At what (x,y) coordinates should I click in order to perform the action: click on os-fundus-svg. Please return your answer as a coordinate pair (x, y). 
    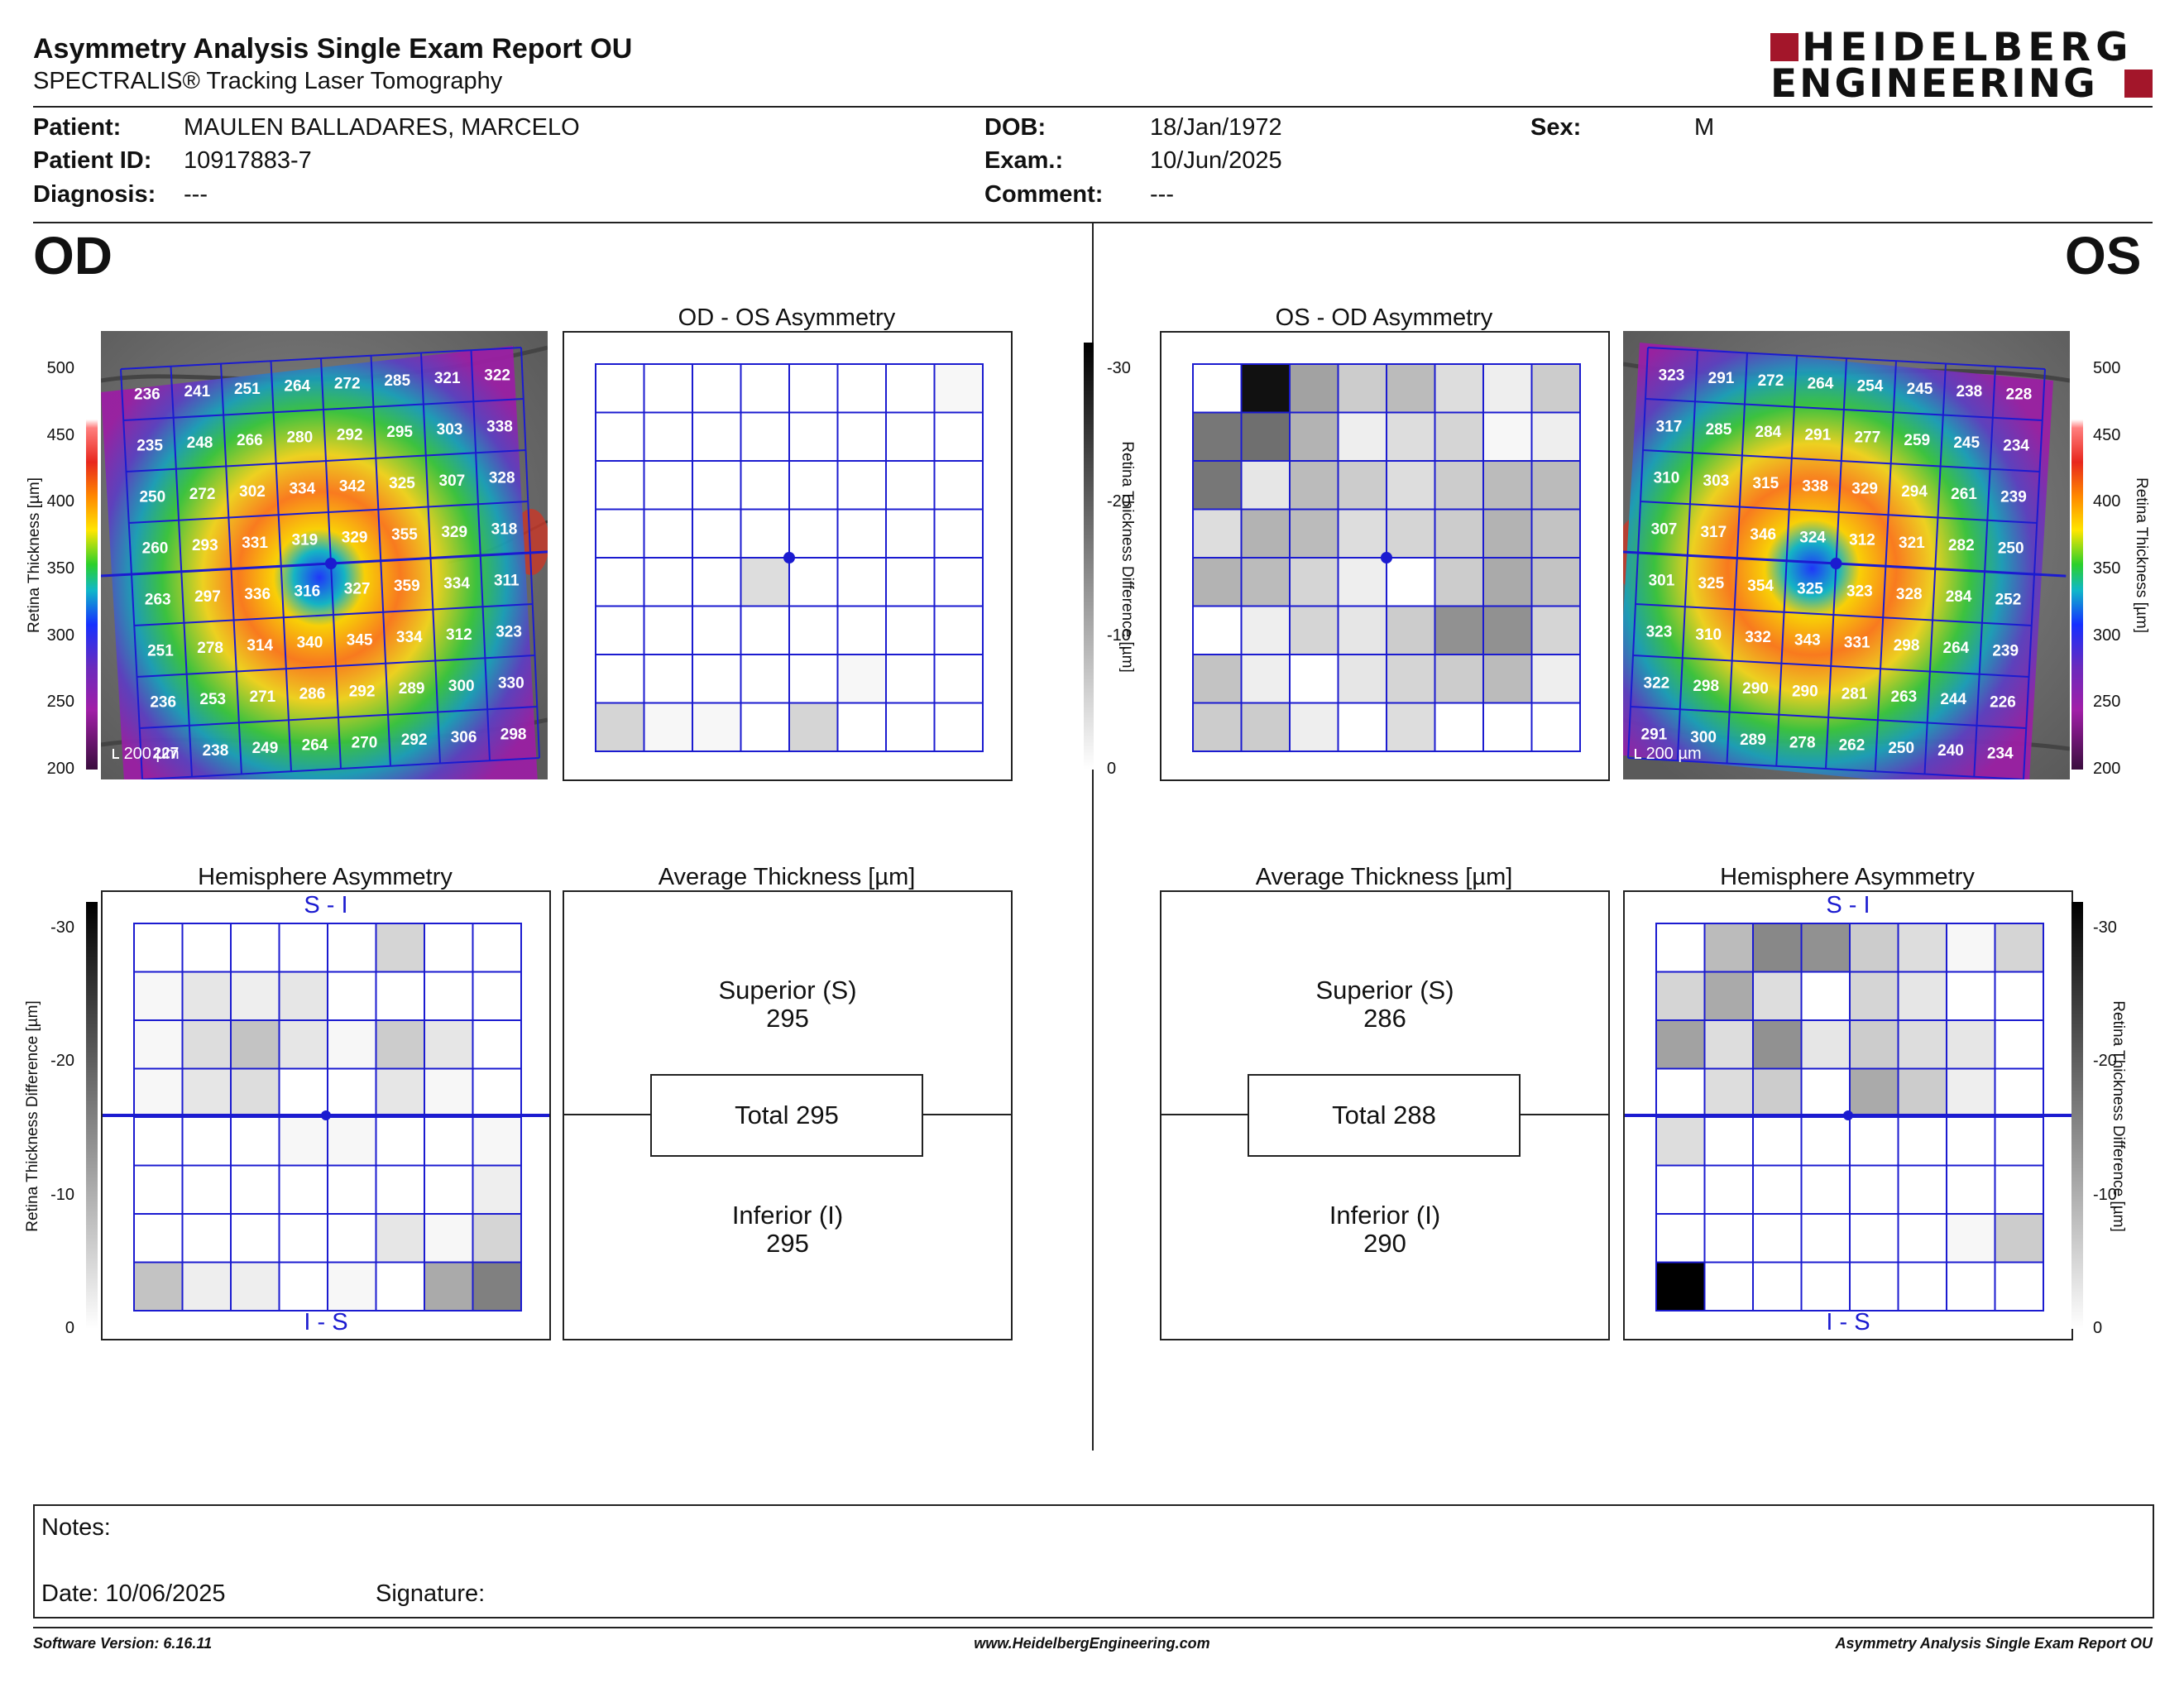
    Looking at the image, I should click on (1846, 555).